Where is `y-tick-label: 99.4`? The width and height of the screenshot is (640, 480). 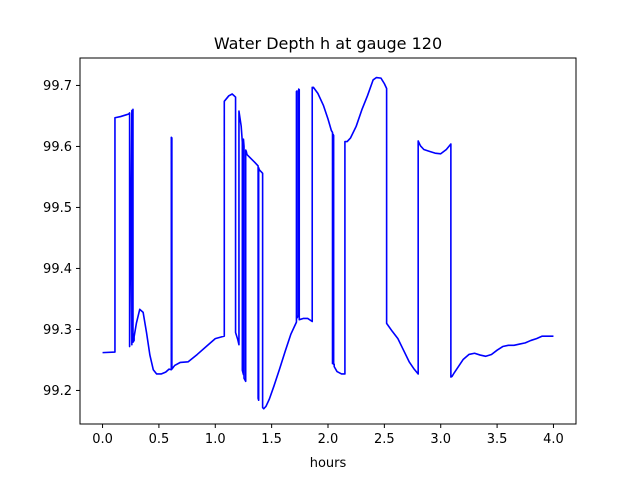
y-tick-label: 99.4 is located at coordinates (57, 269).